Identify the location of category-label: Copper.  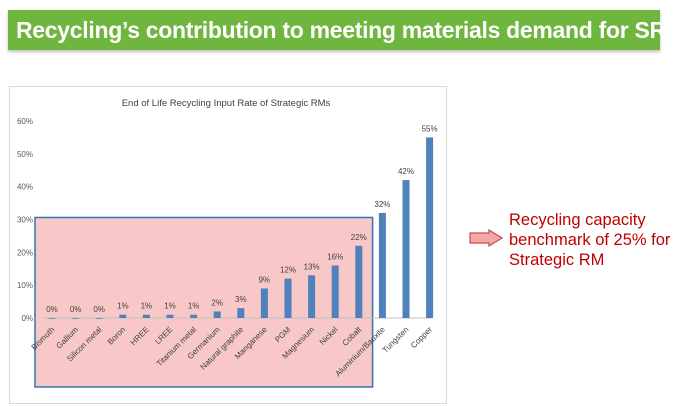
(421, 337).